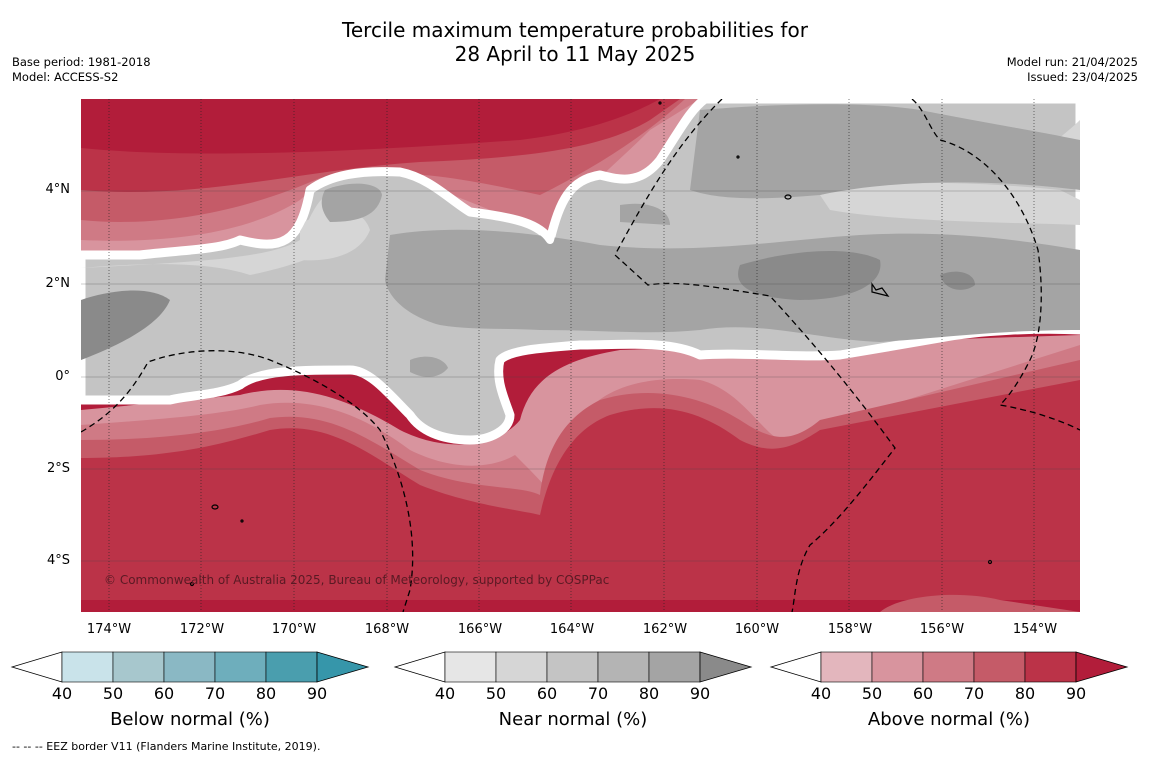 This screenshot has width=1150, height=758. What do you see at coordinates (317, 693) in the screenshot?
I see `colorbar-0-tick-5: 90` at bounding box center [317, 693].